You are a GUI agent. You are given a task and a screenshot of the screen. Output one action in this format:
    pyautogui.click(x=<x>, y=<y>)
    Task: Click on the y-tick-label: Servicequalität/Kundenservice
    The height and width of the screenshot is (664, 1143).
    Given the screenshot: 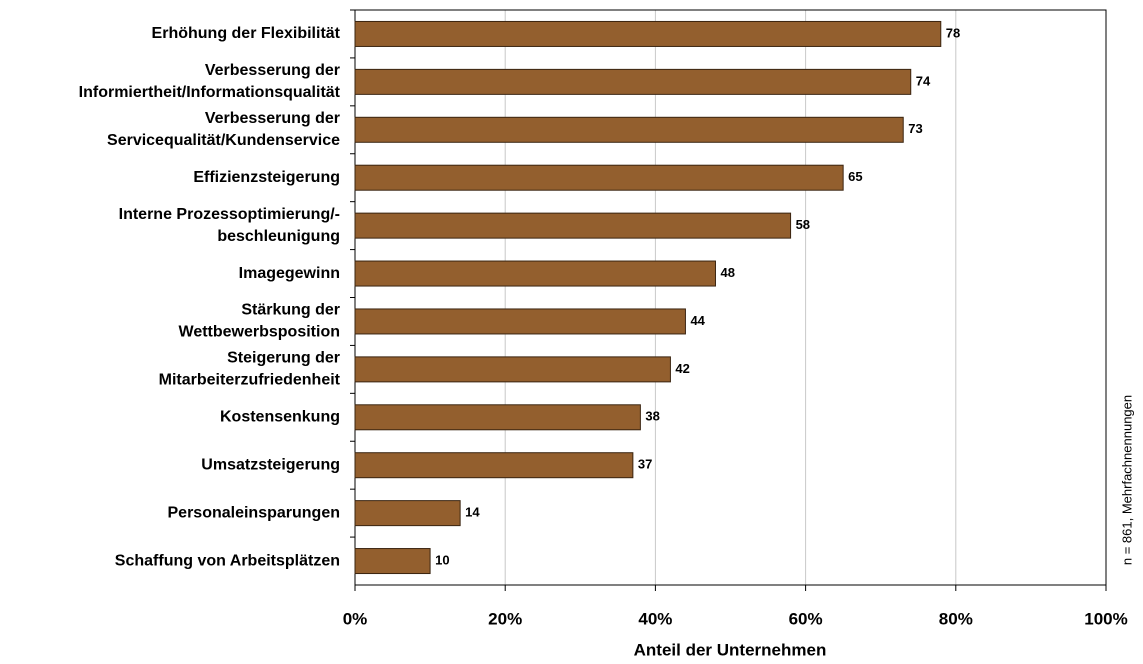 What is the action you would take?
    pyautogui.click(x=223, y=140)
    